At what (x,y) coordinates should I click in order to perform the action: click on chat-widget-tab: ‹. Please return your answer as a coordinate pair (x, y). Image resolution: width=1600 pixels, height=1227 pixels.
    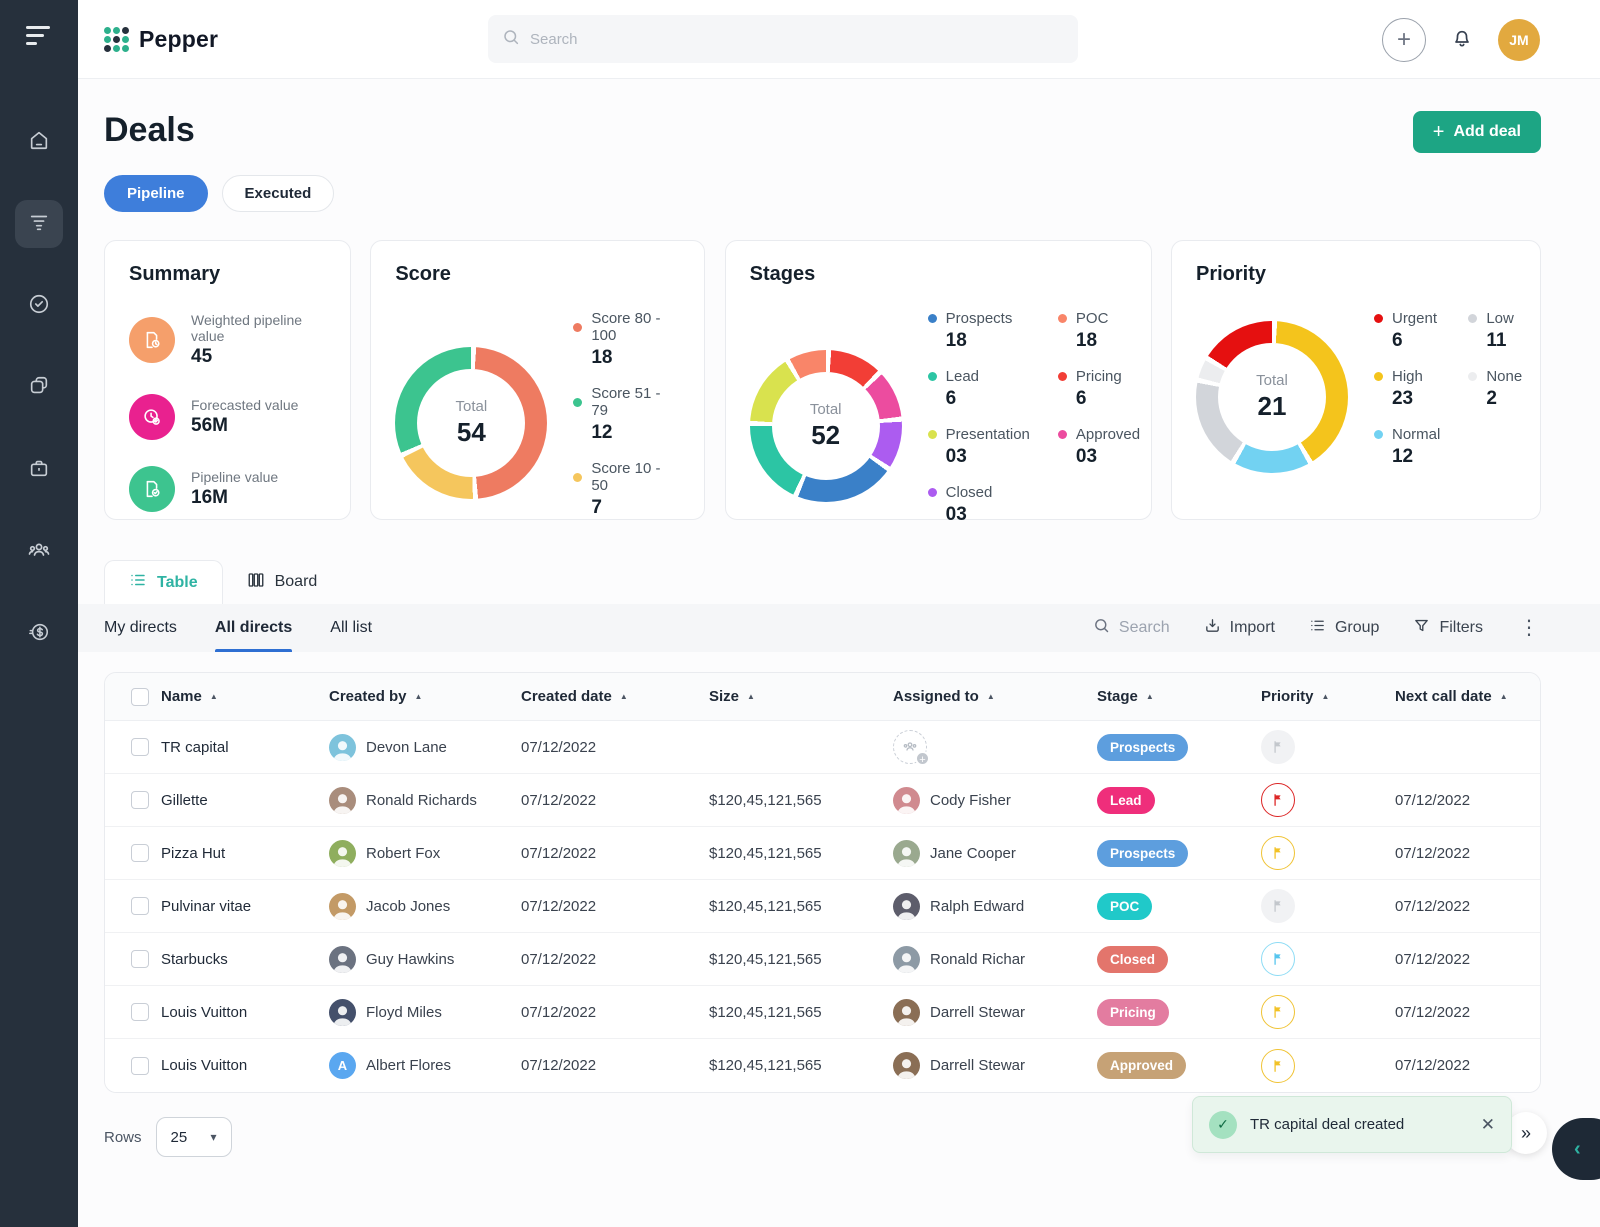
    Looking at the image, I should click on (1576, 1149).